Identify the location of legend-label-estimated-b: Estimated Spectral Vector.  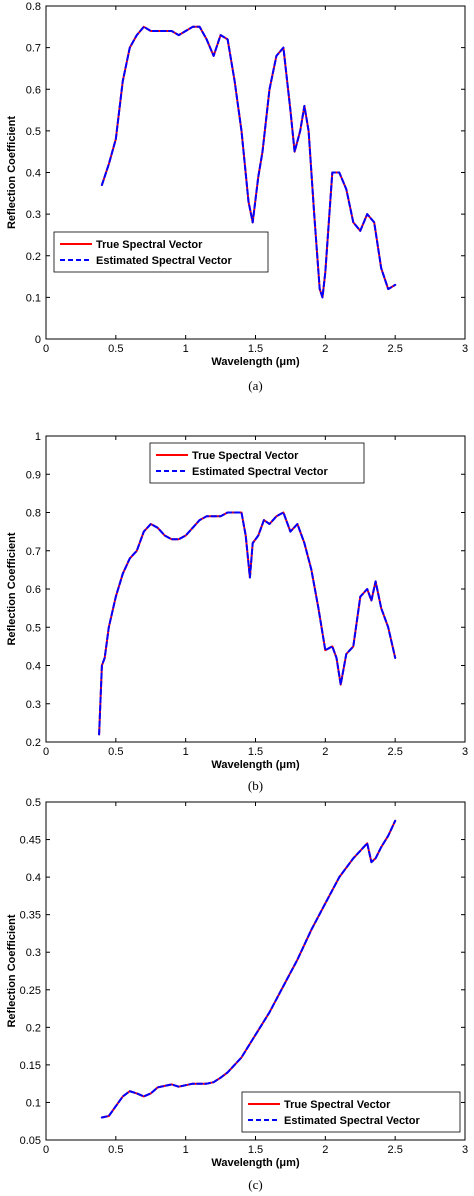
(260, 472).